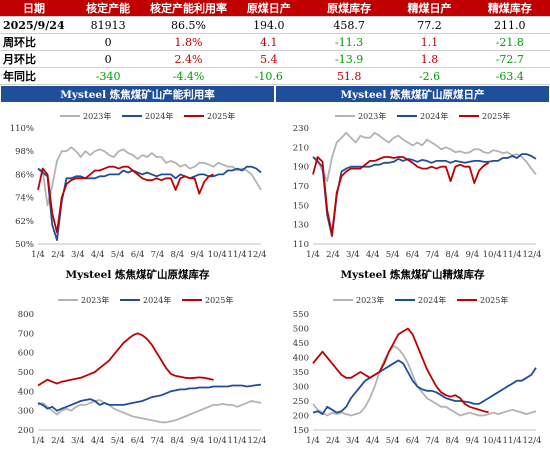 This screenshot has width=550, height=452. I want to click on table-header-cell: 精煤日产, so click(429, 8).